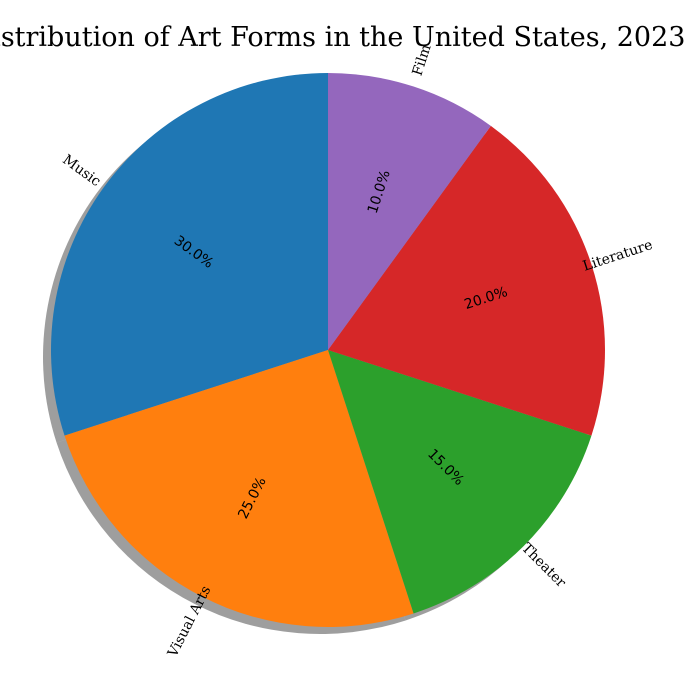 The width and height of the screenshot is (700, 700). What do you see at coordinates (460, 482) in the screenshot?
I see `slice-theater` at bounding box center [460, 482].